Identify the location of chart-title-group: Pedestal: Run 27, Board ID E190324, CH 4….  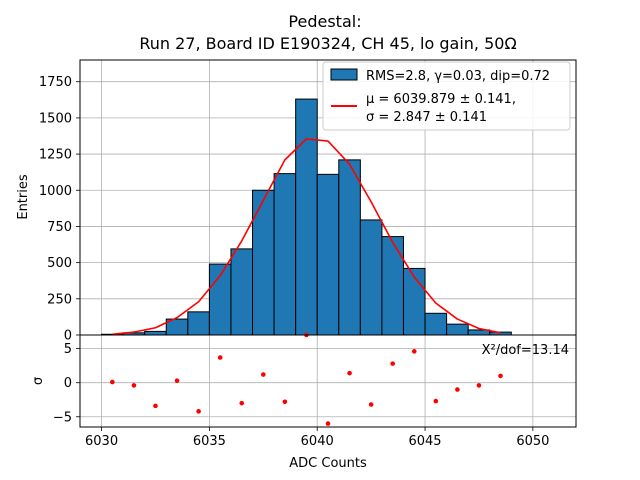
(327, 32).